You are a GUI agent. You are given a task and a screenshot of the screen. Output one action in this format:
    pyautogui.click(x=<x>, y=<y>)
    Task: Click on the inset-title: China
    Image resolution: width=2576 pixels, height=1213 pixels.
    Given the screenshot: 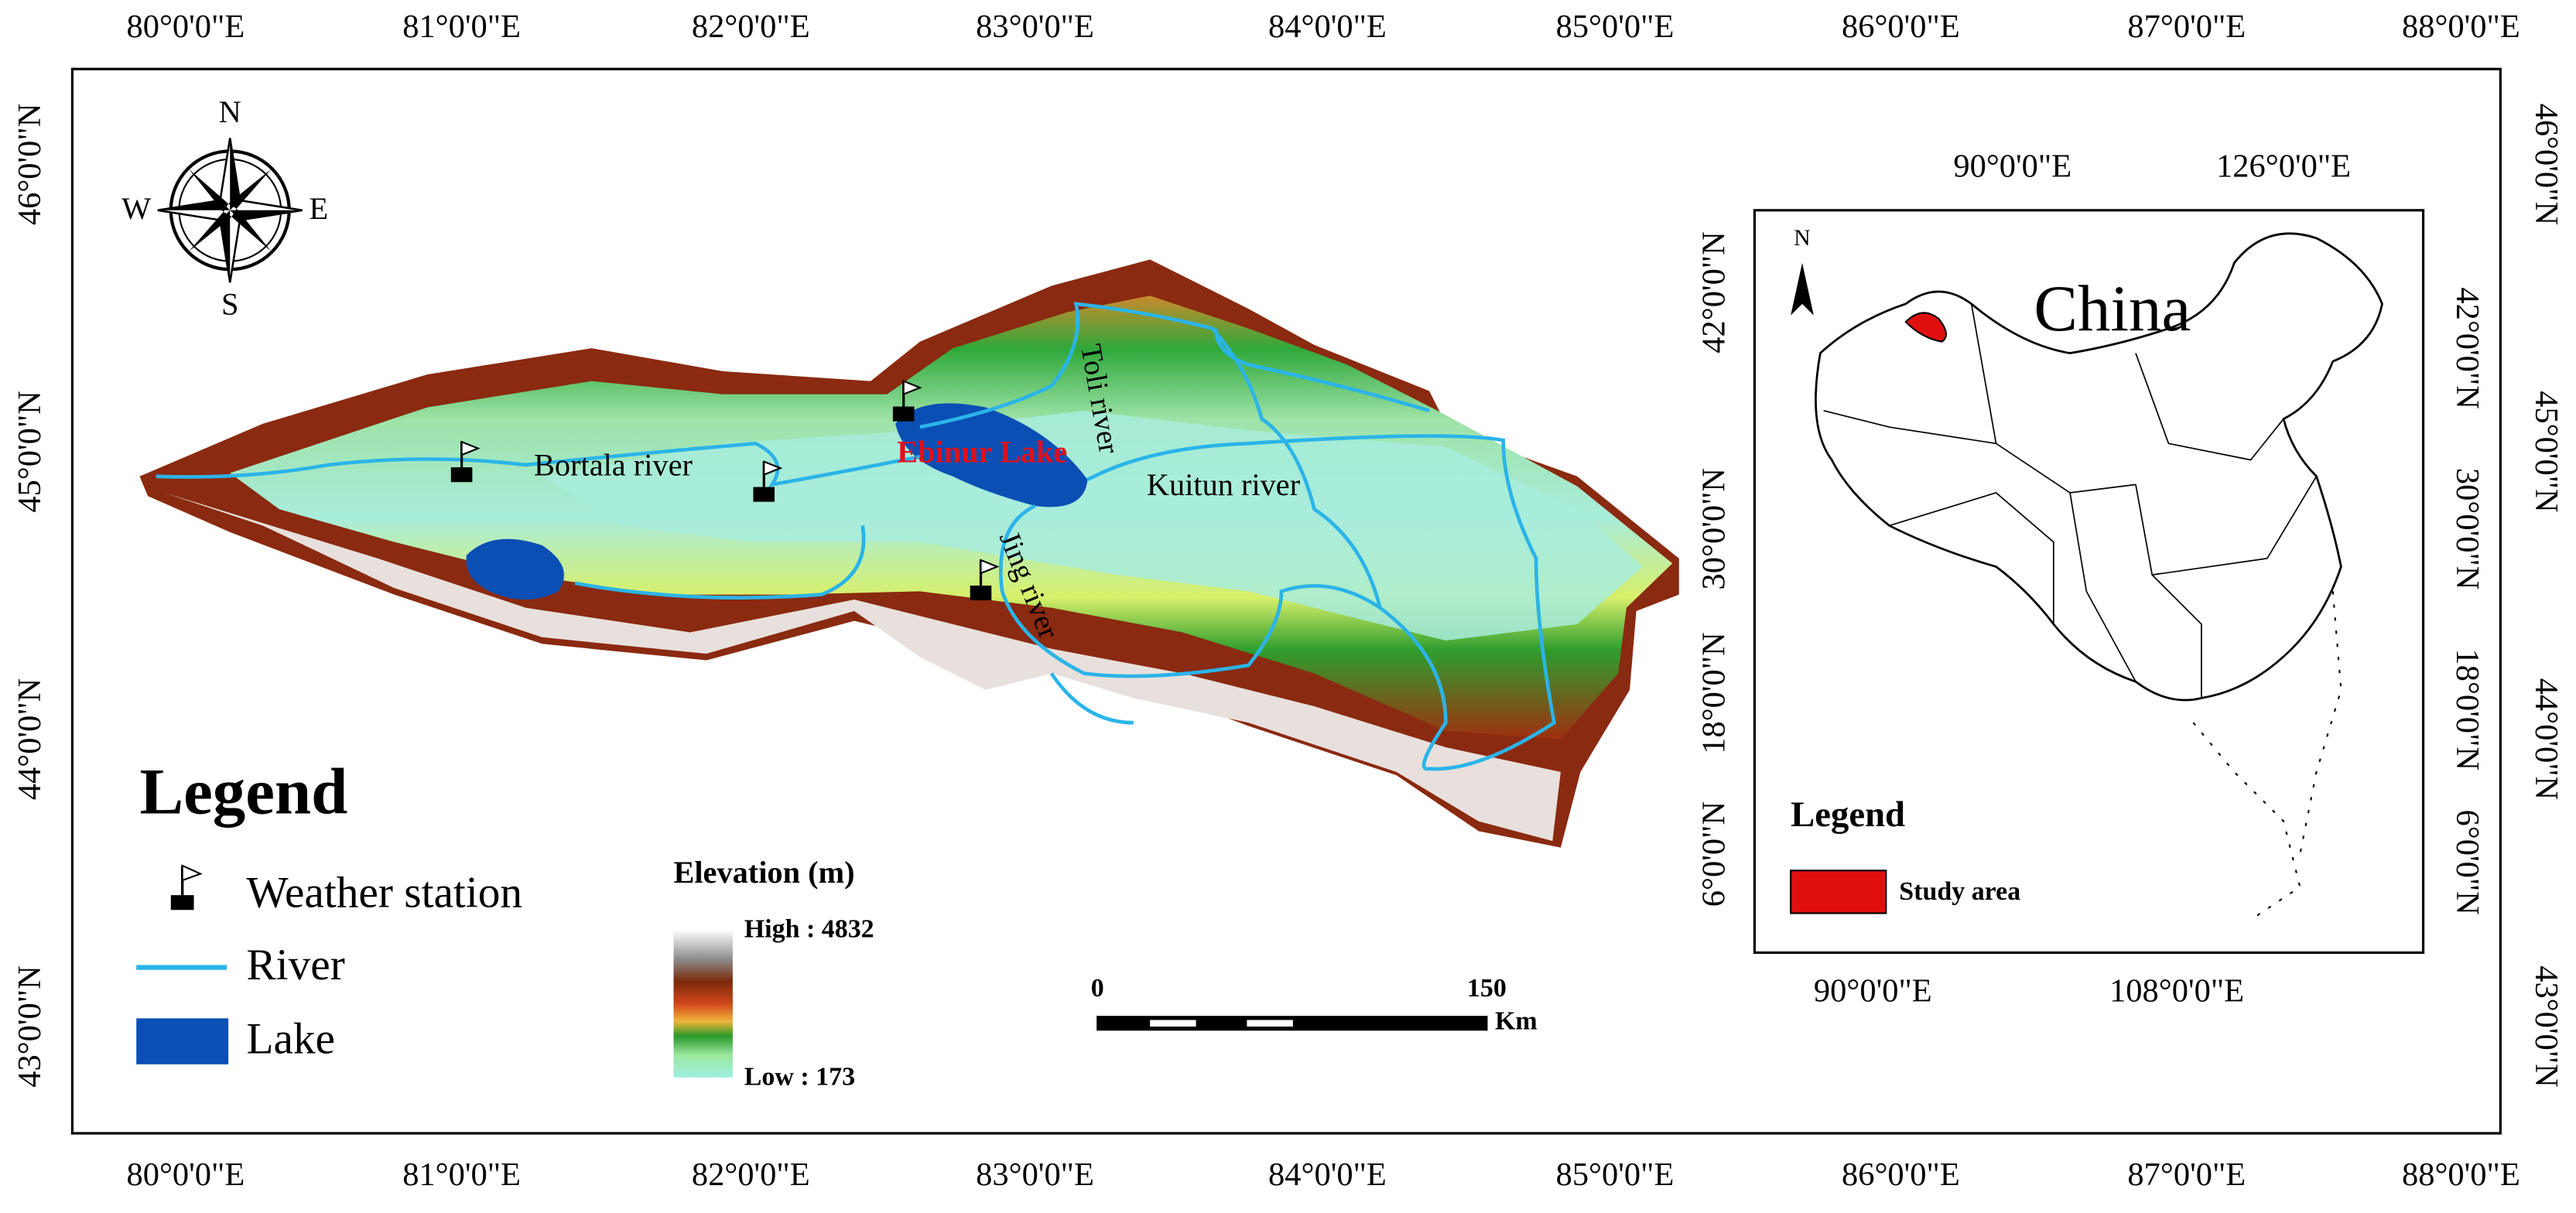 What is the action you would take?
    pyautogui.click(x=2113, y=308)
    